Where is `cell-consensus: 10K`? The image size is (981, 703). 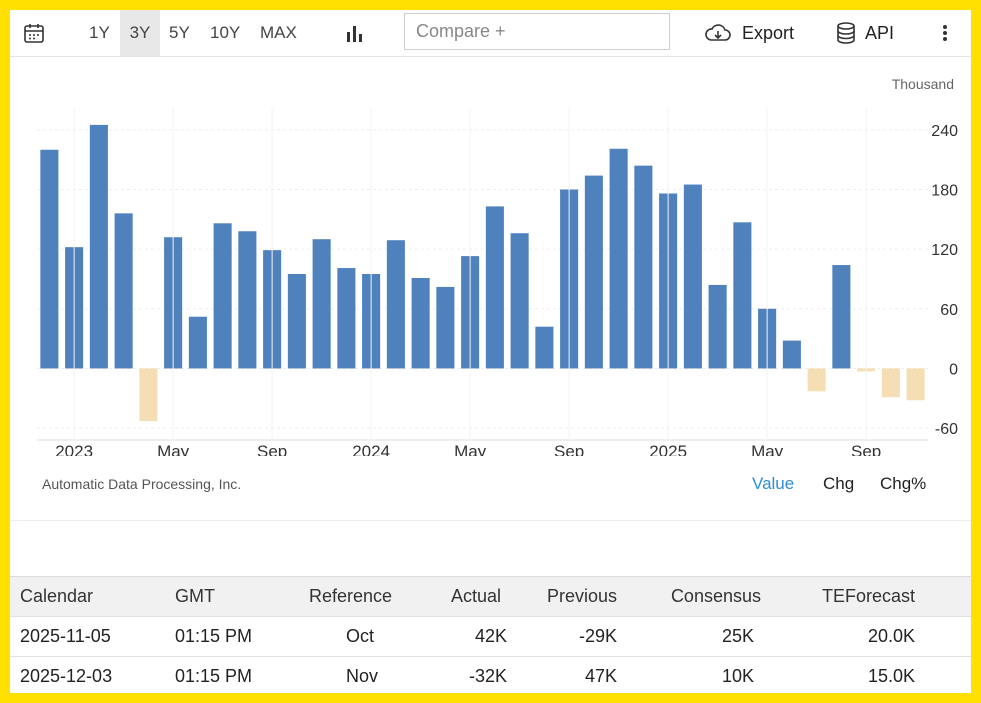 cell-consensus: 10K is located at coordinates (737, 676).